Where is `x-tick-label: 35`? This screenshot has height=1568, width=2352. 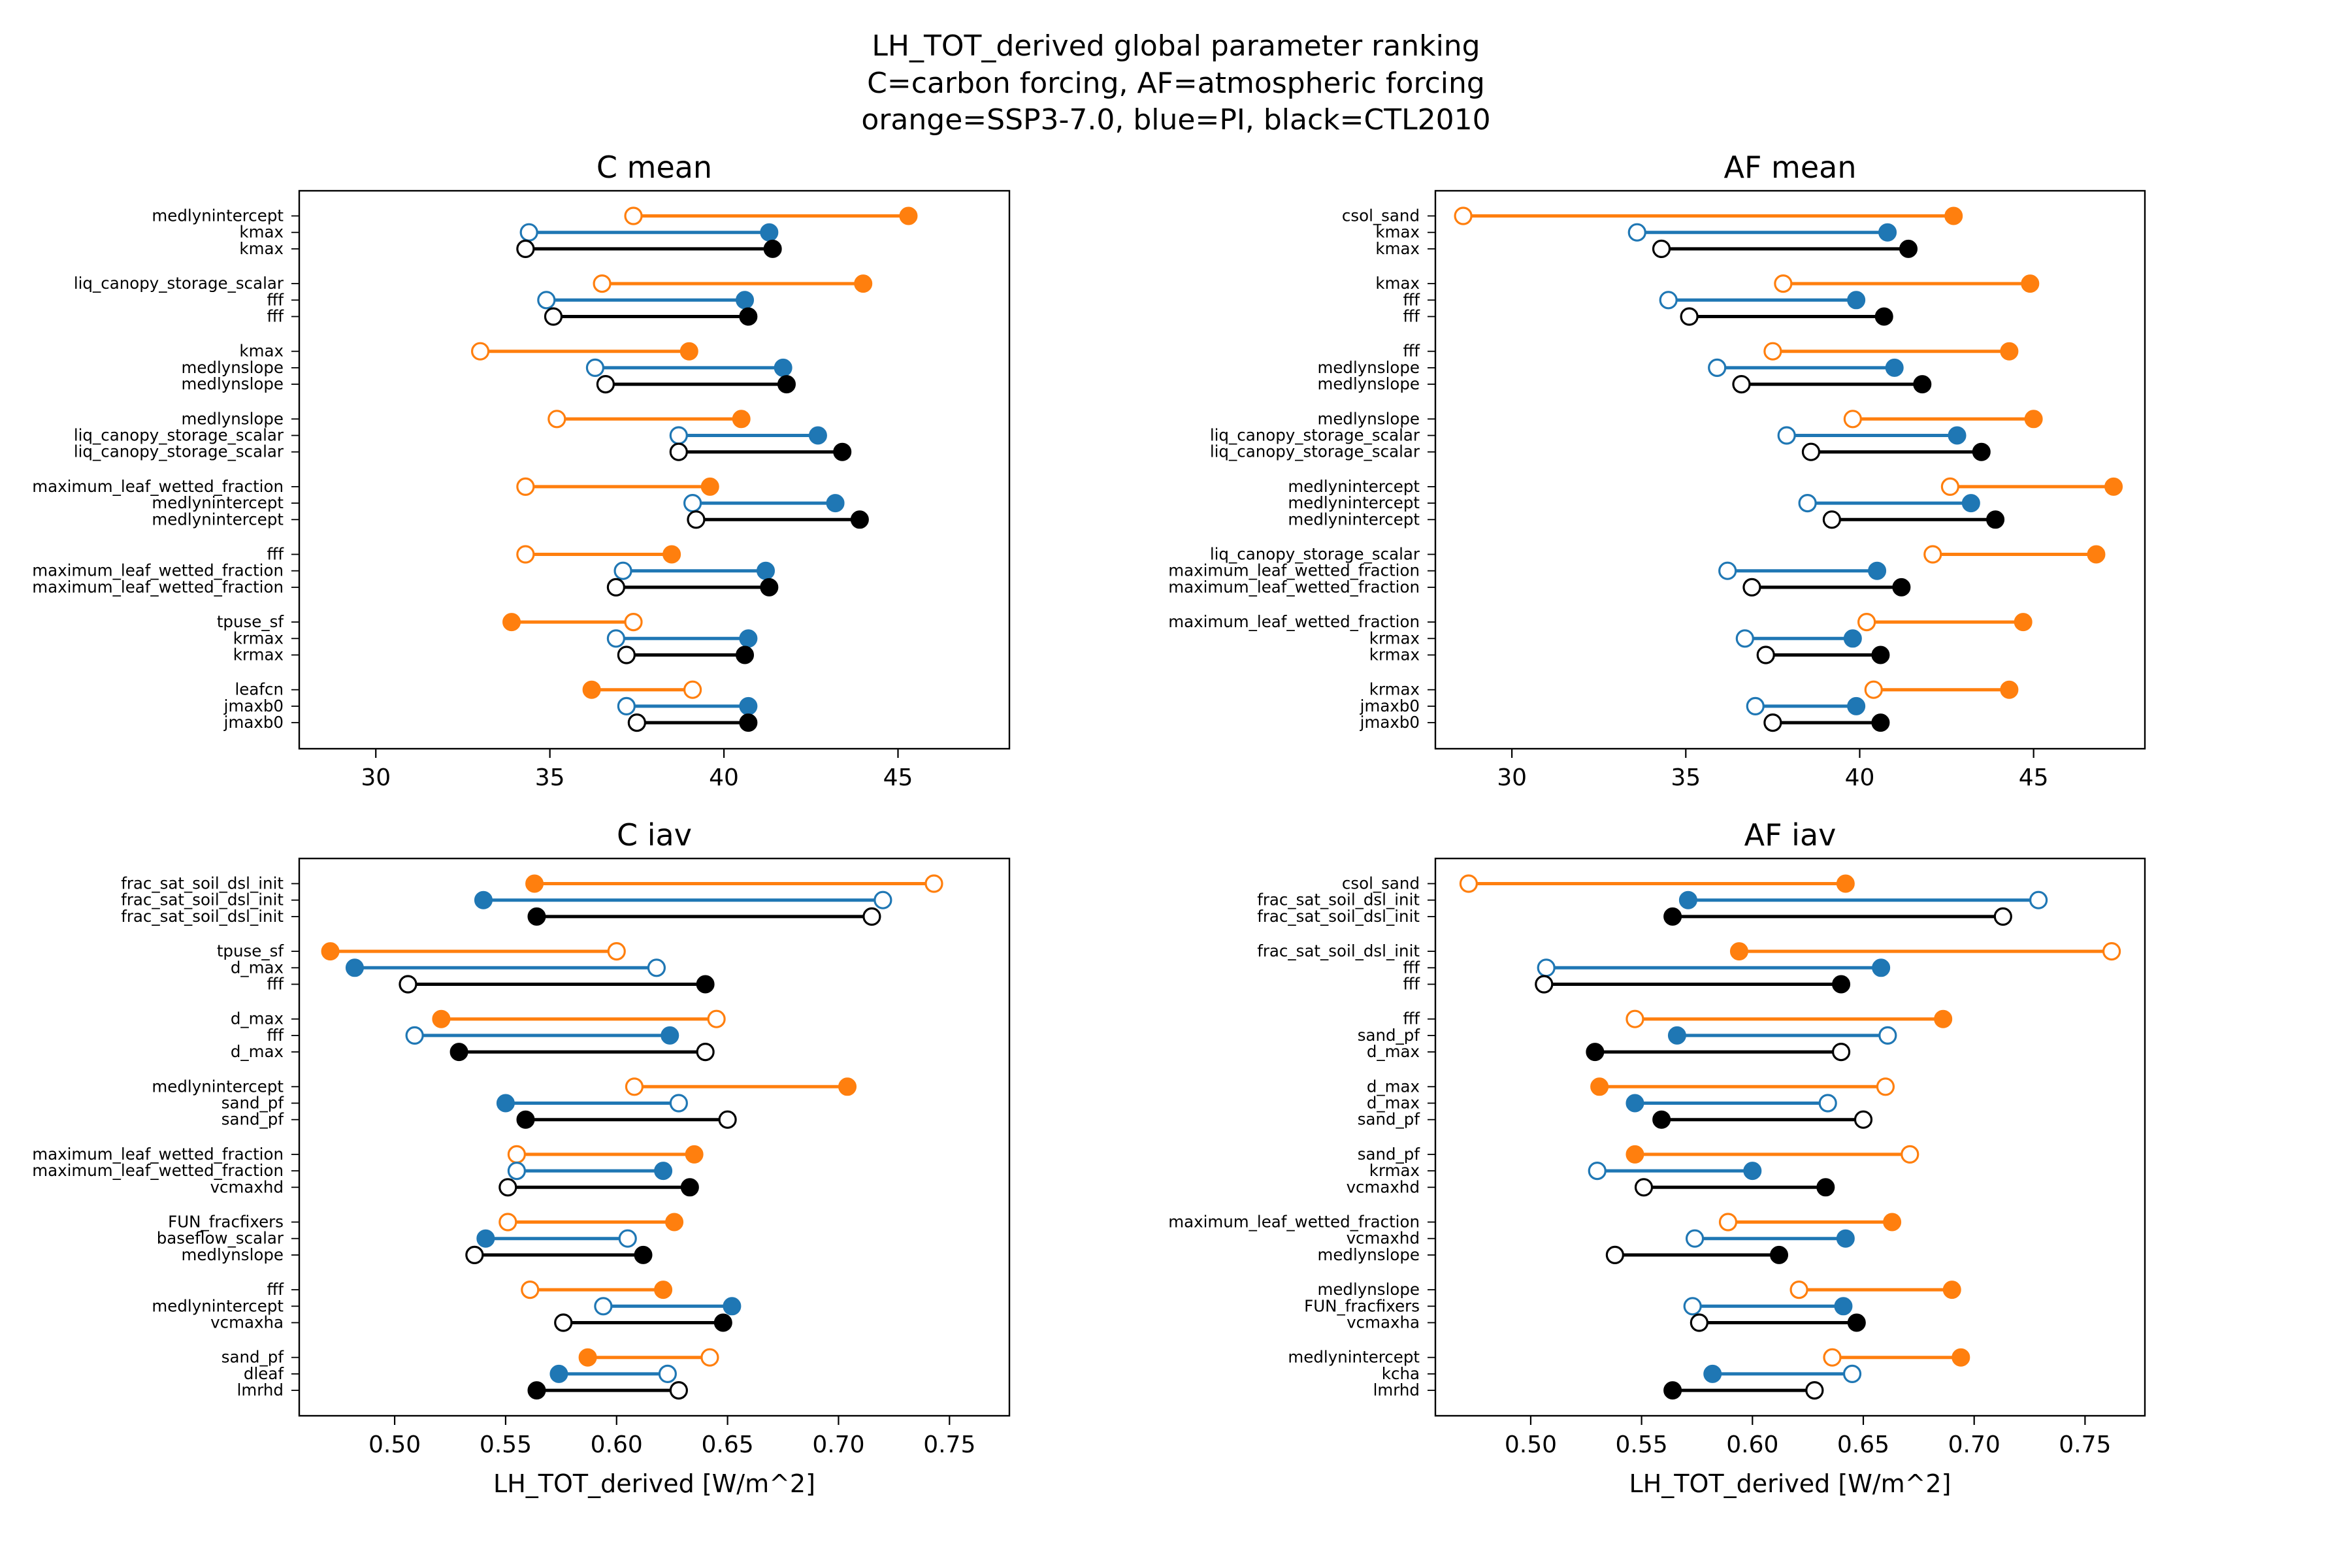
x-tick-label: 35 is located at coordinates (550, 777).